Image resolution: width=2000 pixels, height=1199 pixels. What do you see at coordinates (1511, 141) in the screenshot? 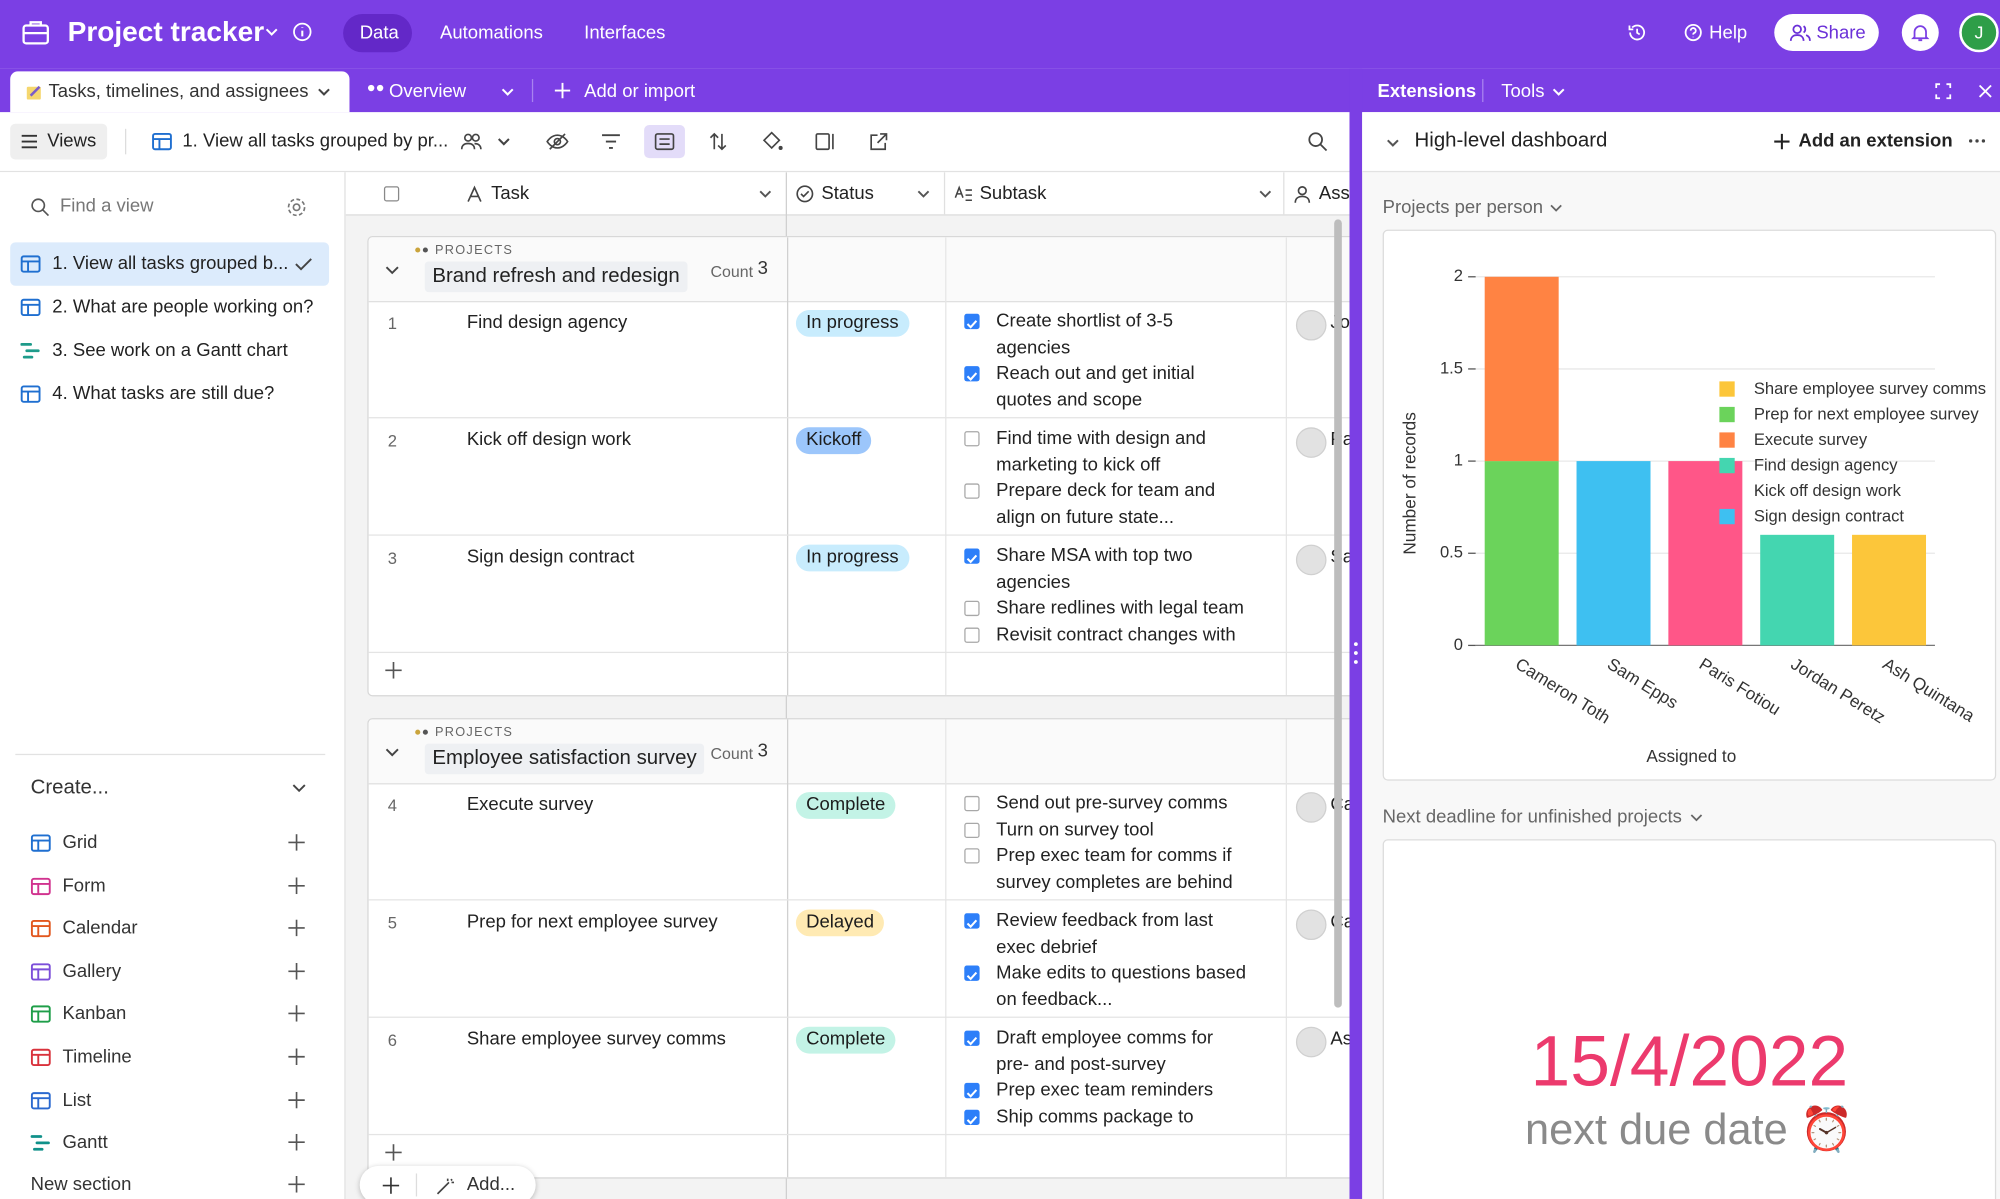
I see `dashboard-title: High-level dashboard` at bounding box center [1511, 141].